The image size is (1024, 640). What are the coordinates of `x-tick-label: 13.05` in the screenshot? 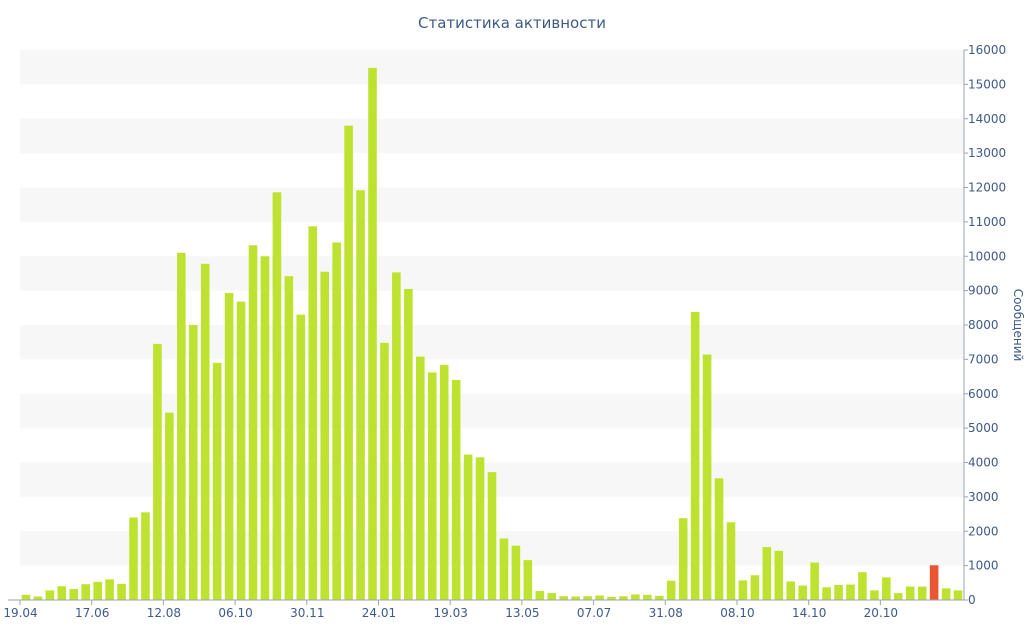 It's located at (522, 613).